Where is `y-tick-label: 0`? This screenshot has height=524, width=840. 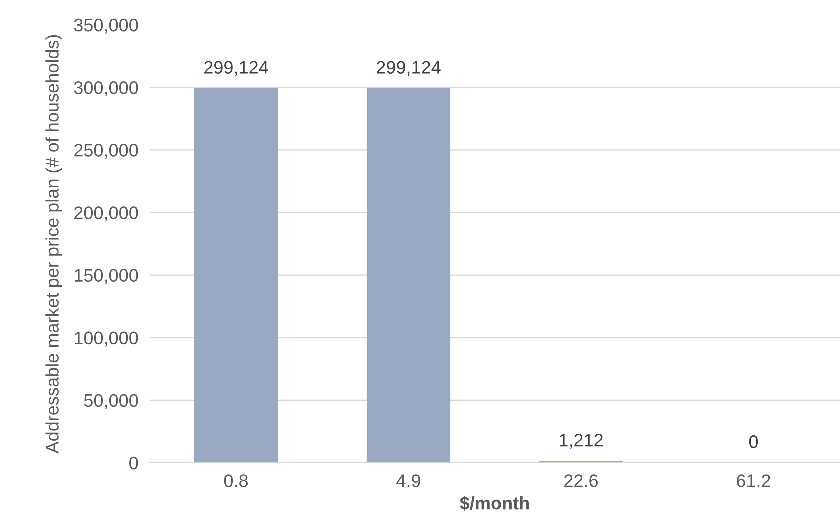
y-tick-label: 0 is located at coordinates (134, 463).